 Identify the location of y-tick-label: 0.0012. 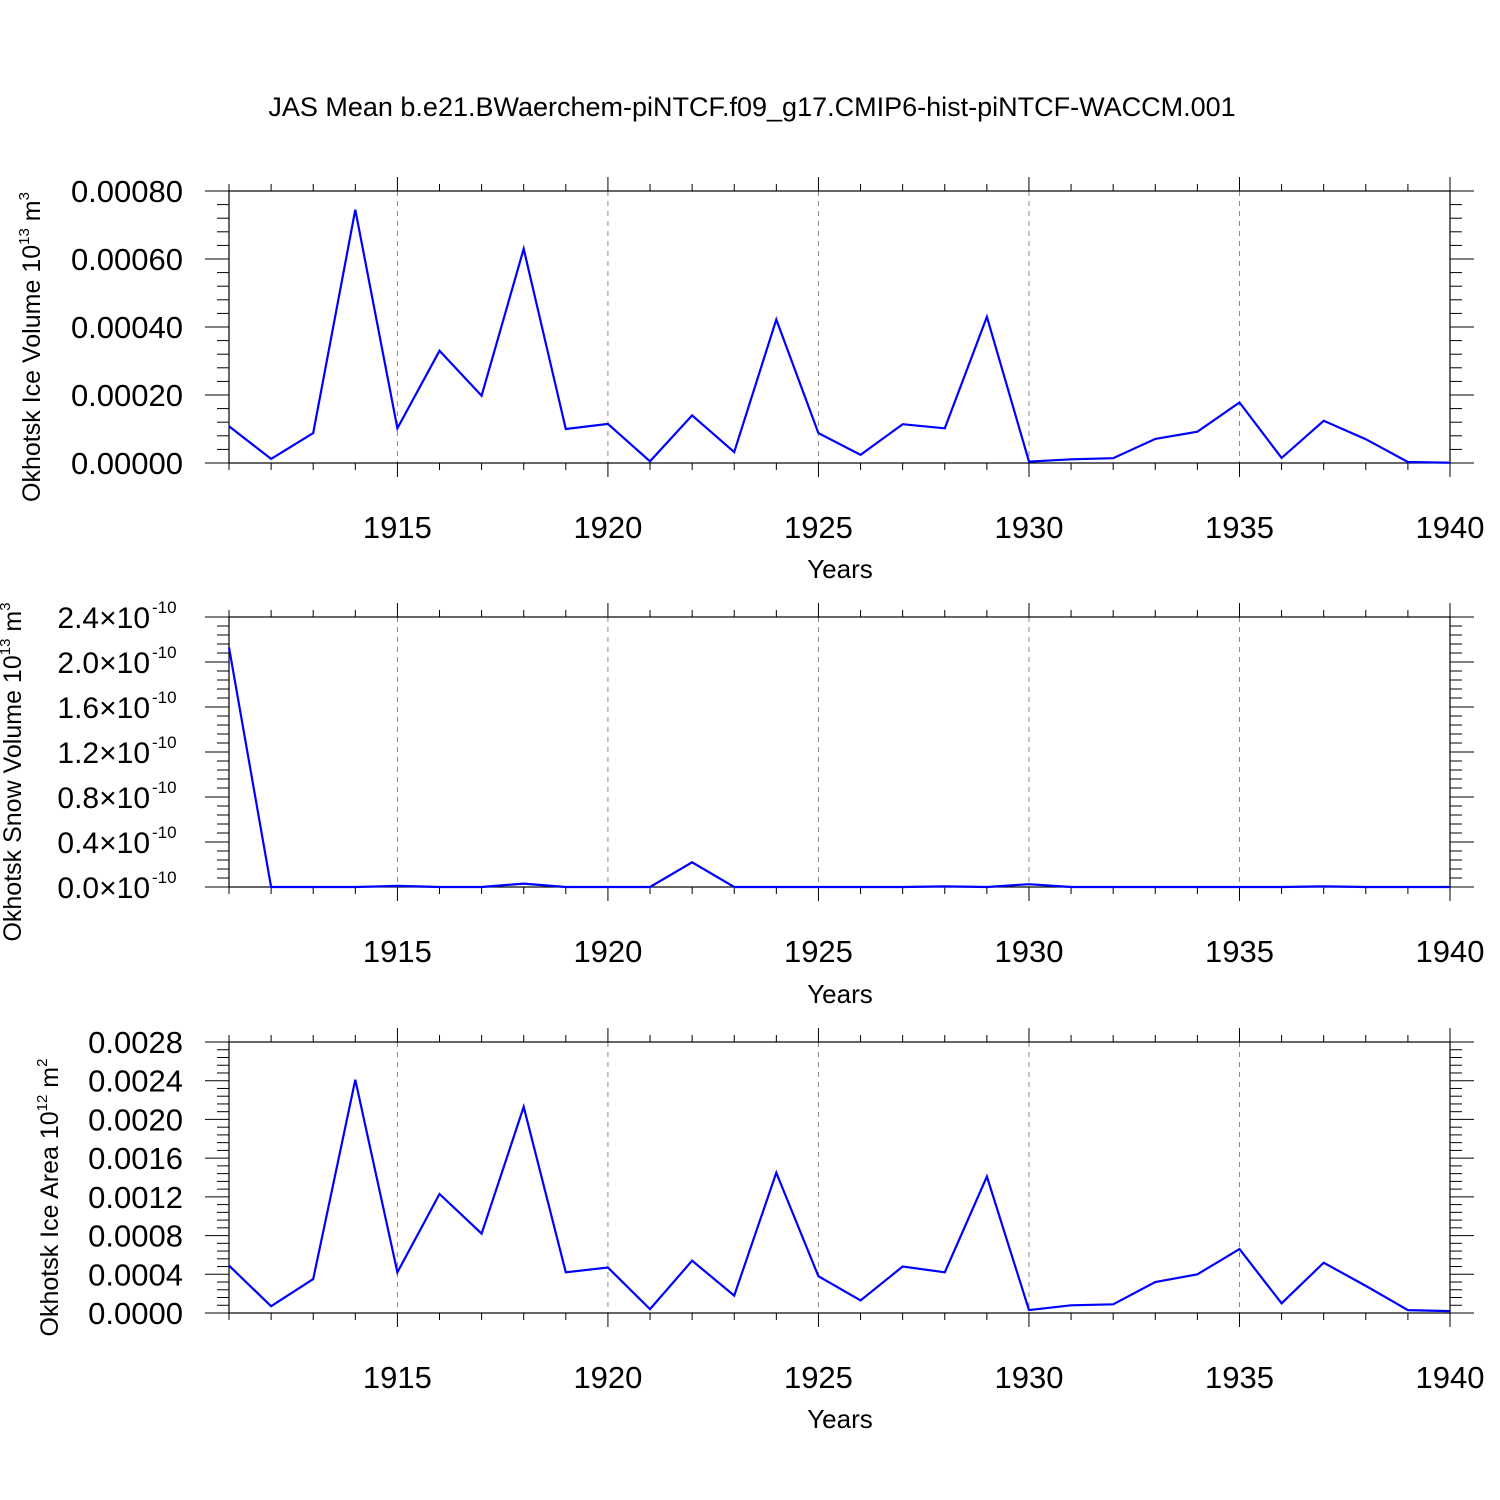
(135, 1197).